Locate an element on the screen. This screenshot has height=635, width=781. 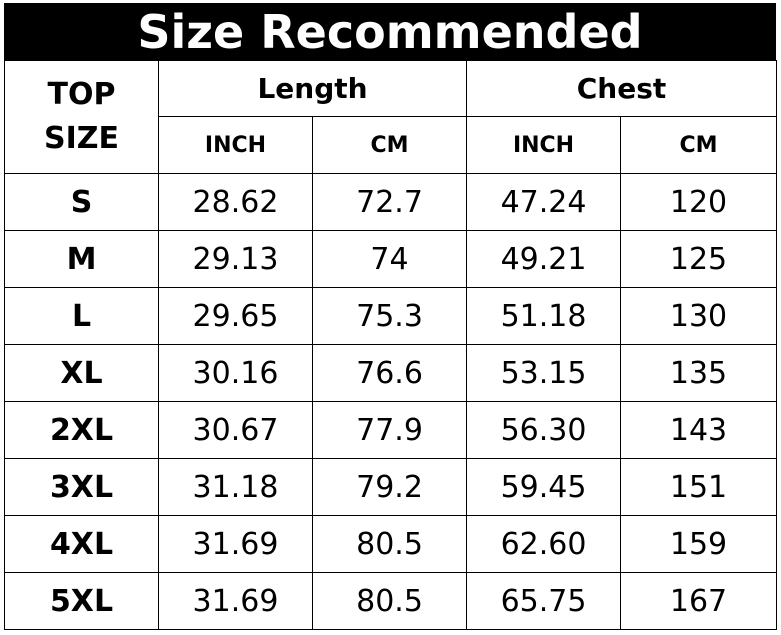
length-cm-cell: 77.9 is located at coordinates (389, 430).